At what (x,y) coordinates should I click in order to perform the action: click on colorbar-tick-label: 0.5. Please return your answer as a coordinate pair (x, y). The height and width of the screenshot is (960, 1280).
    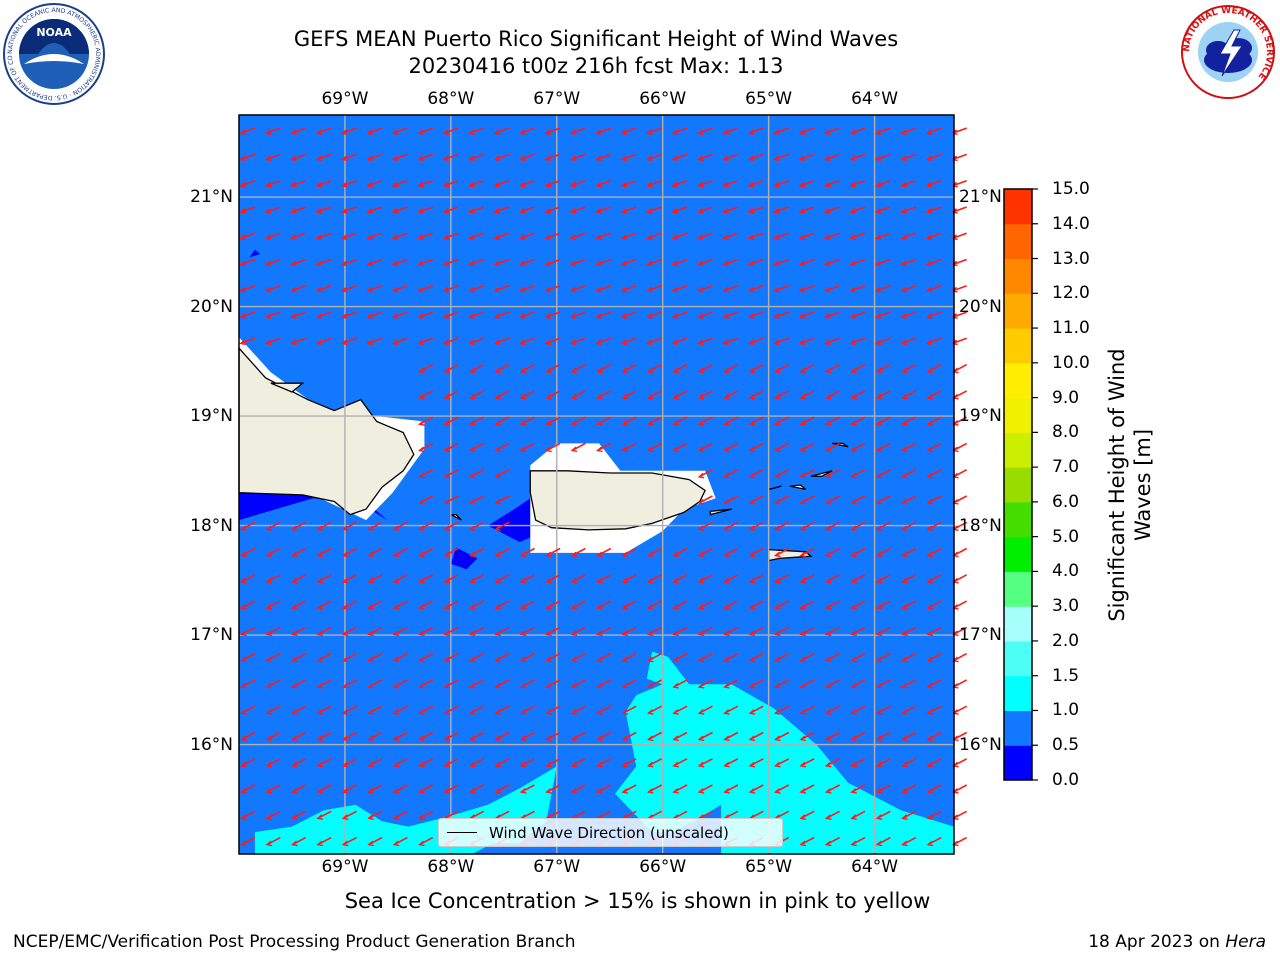
    Looking at the image, I should click on (1066, 745).